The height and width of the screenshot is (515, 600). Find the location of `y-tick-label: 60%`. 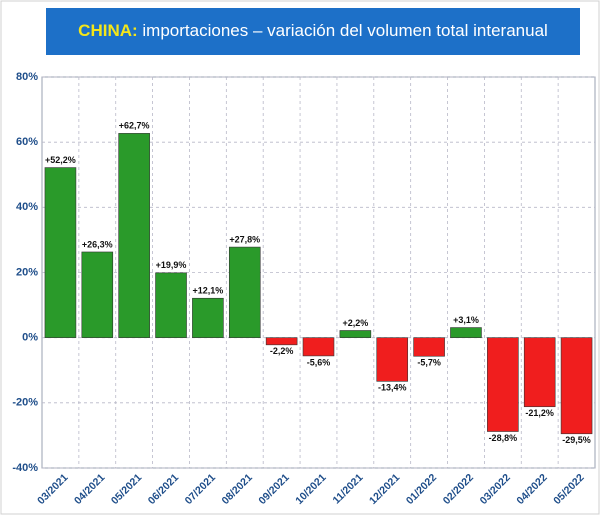

y-tick-label: 60% is located at coordinates (27, 142).